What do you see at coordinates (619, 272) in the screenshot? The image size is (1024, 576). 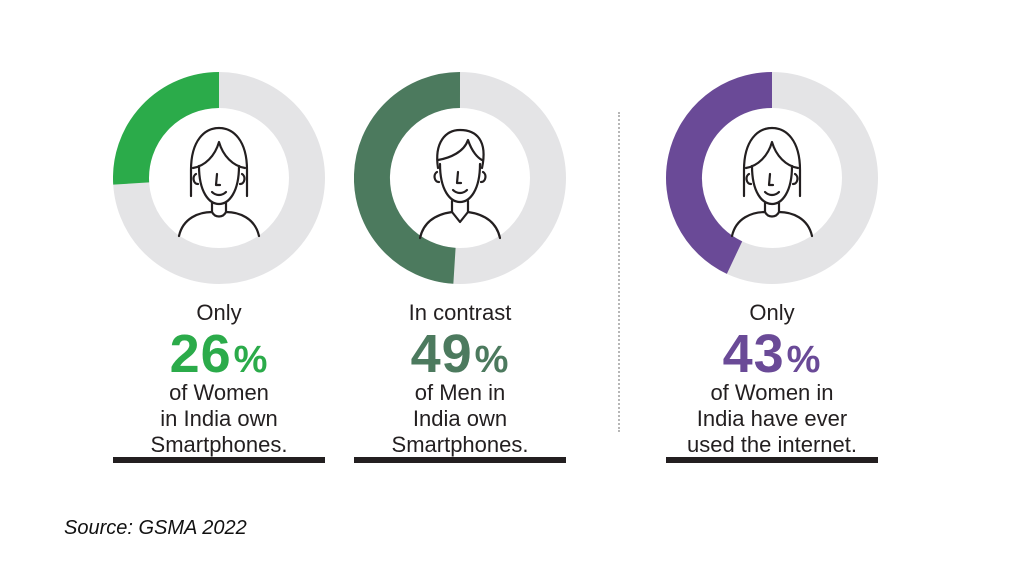 I see `dotted-divider` at bounding box center [619, 272].